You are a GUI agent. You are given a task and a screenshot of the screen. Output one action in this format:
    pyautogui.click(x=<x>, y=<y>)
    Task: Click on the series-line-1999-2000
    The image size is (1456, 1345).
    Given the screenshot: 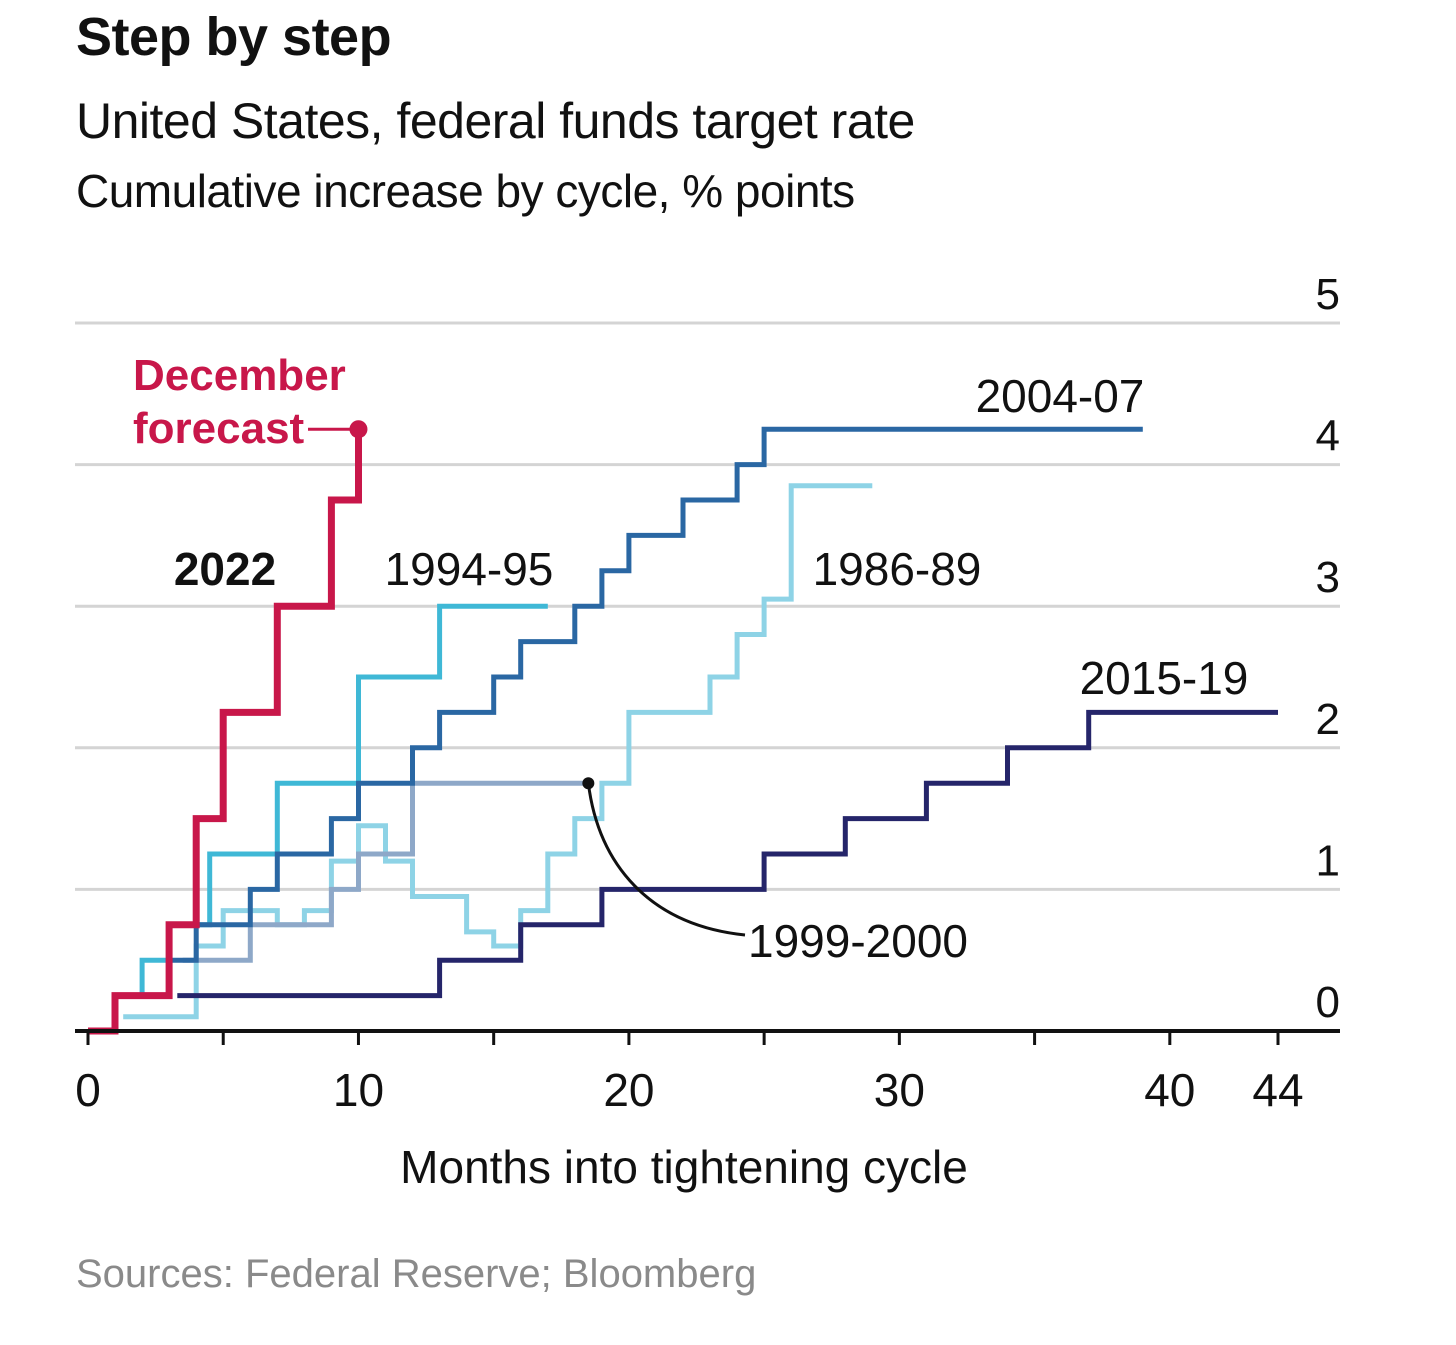 What is the action you would take?
    pyautogui.click(x=385, y=871)
    